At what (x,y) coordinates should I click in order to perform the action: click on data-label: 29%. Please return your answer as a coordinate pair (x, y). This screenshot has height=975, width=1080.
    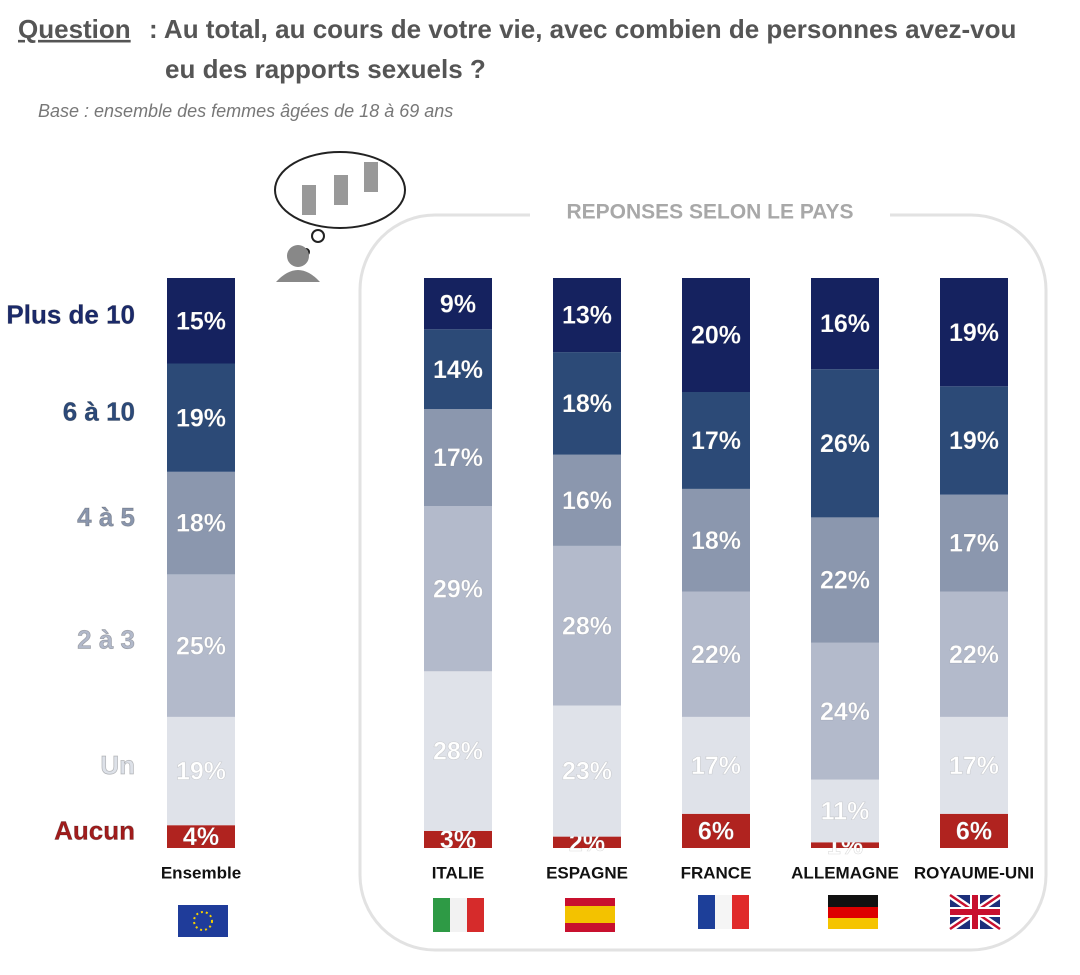
    Looking at the image, I should click on (458, 589).